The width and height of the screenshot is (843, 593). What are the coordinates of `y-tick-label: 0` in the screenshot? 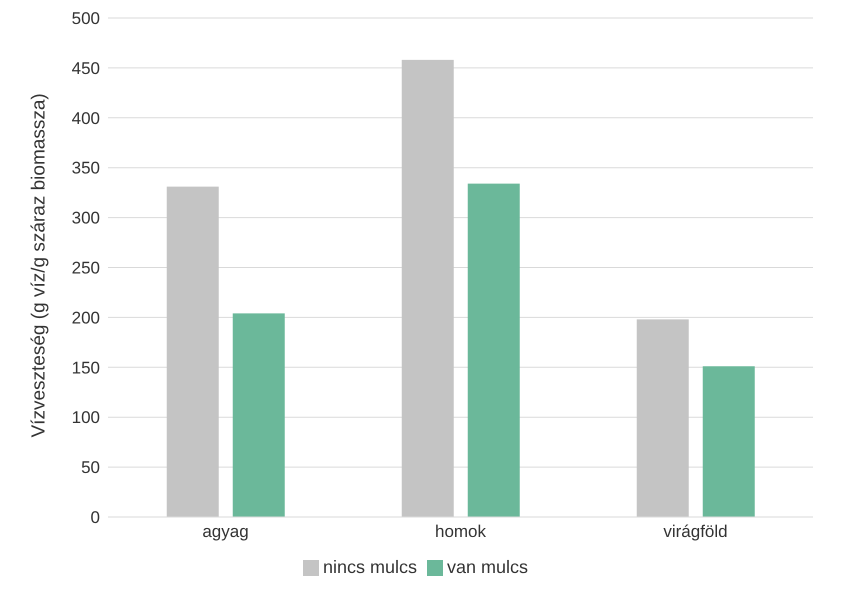 It's located at (95, 518).